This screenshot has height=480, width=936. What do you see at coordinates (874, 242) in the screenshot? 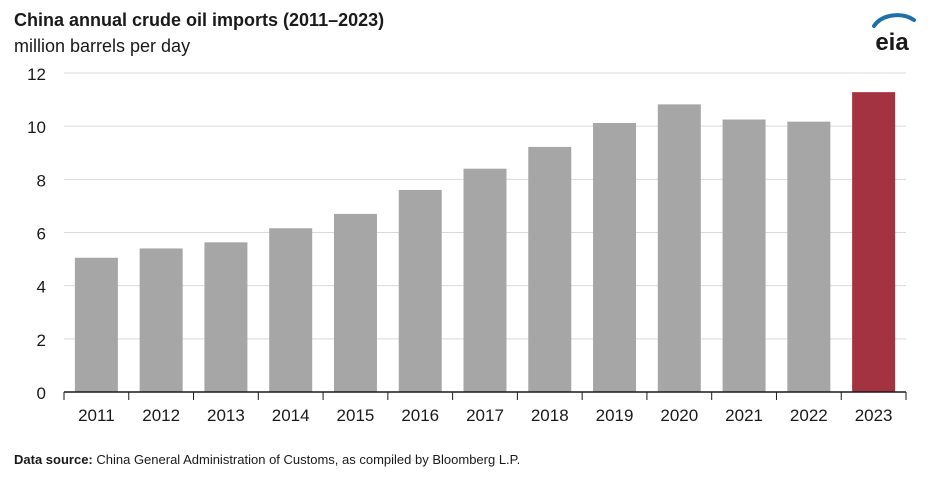
I see `bar-2023` at bounding box center [874, 242].